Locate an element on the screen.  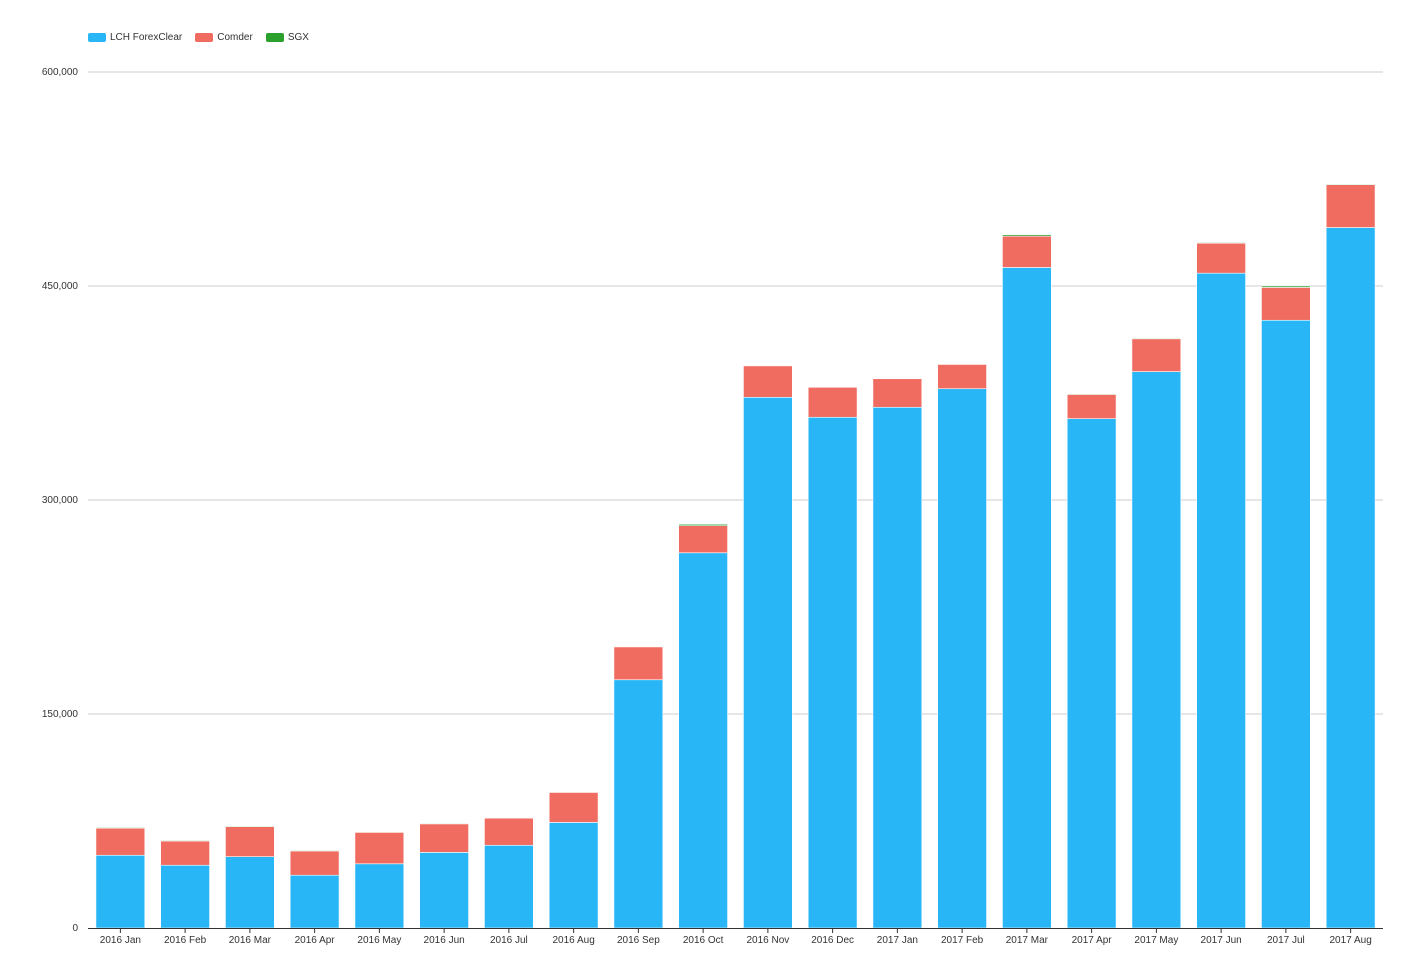
x-tick-label: 2016 Feb is located at coordinates (185, 940).